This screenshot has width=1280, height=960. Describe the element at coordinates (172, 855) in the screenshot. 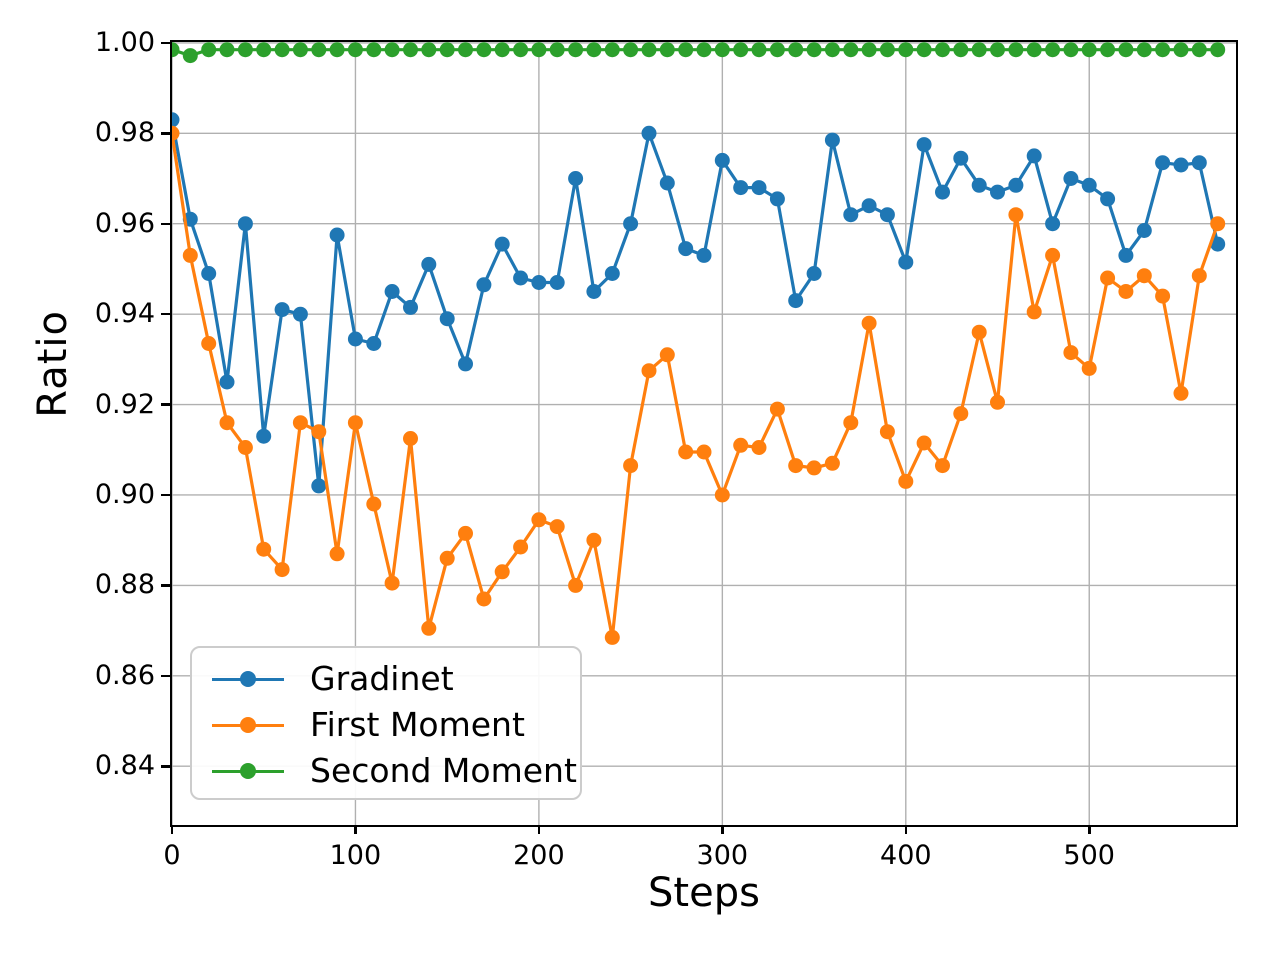

I see `x-tick-label: 0` at that location.